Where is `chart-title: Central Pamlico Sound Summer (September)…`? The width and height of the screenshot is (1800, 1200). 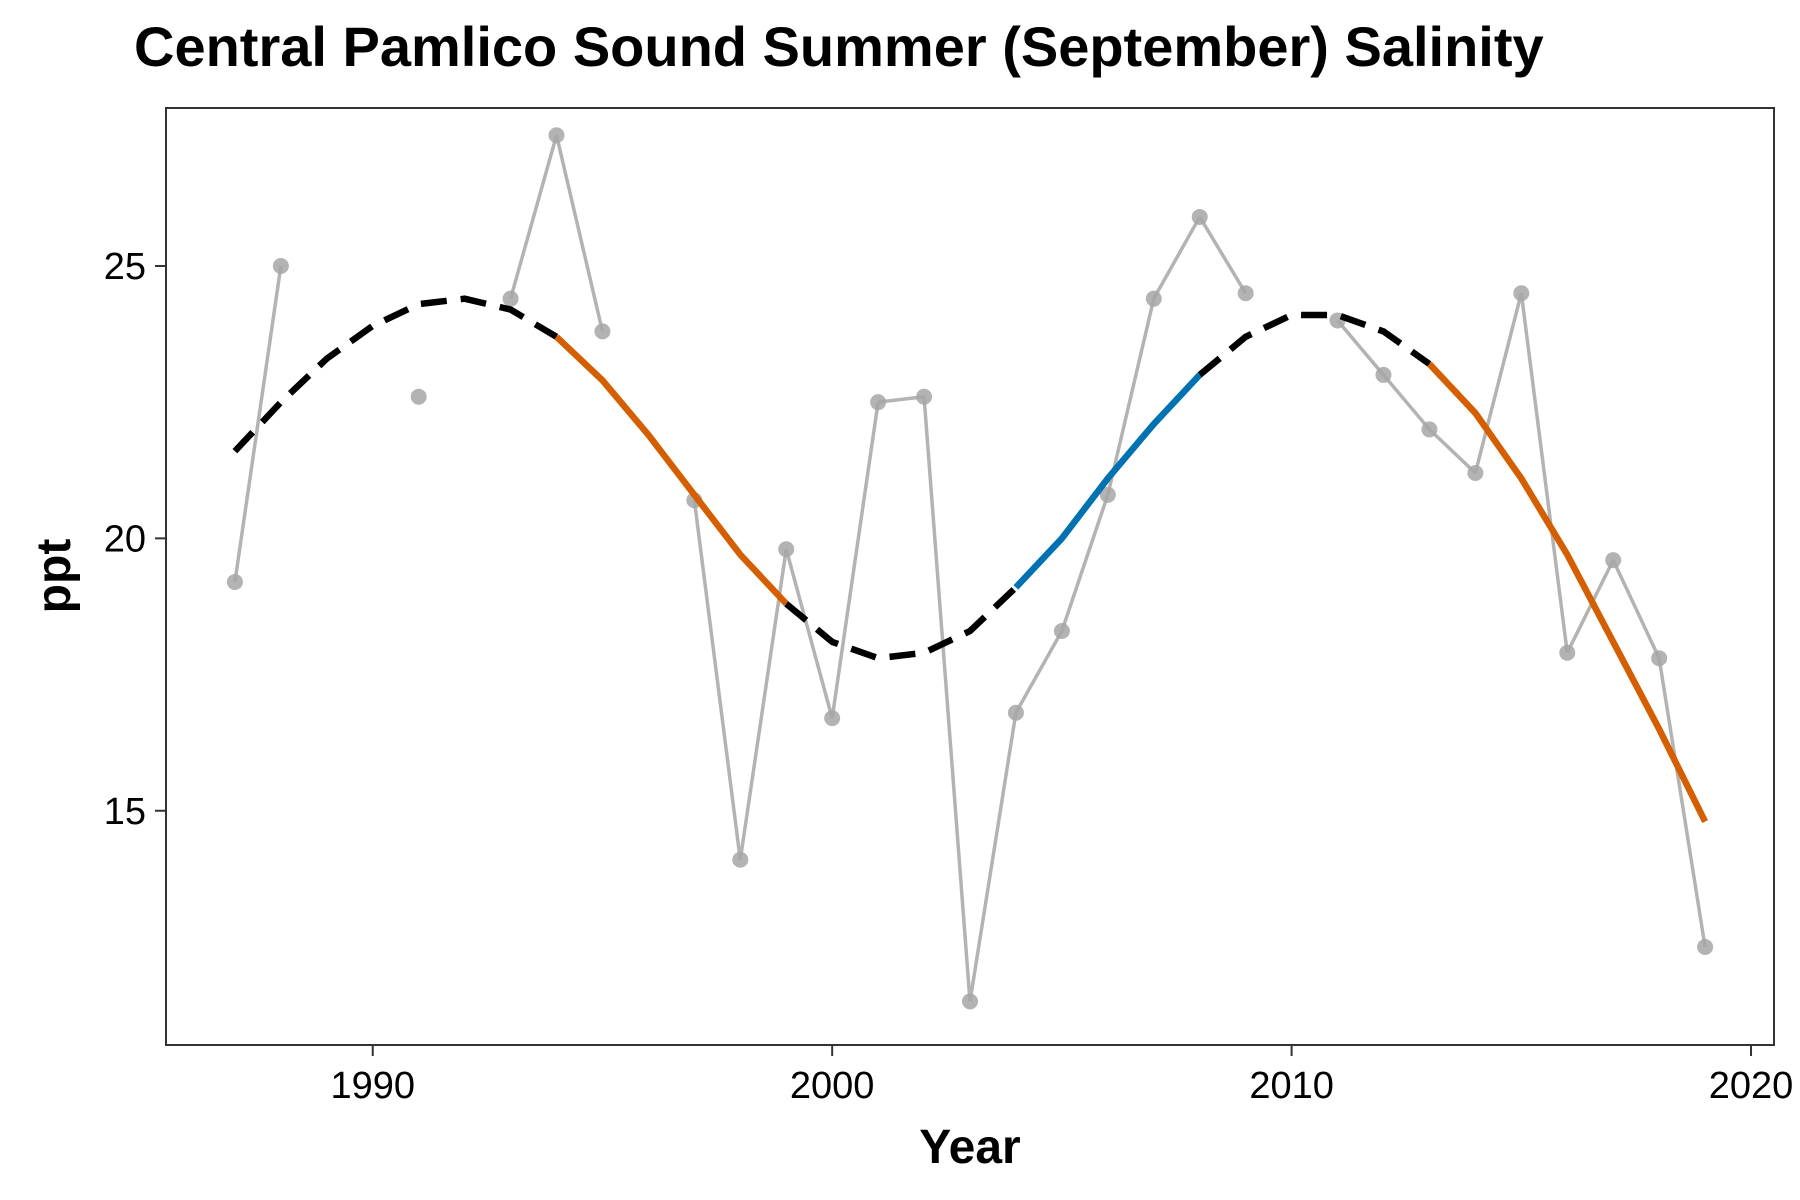 chart-title: Central Pamlico Sound Summer (September)… is located at coordinates (839, 46).